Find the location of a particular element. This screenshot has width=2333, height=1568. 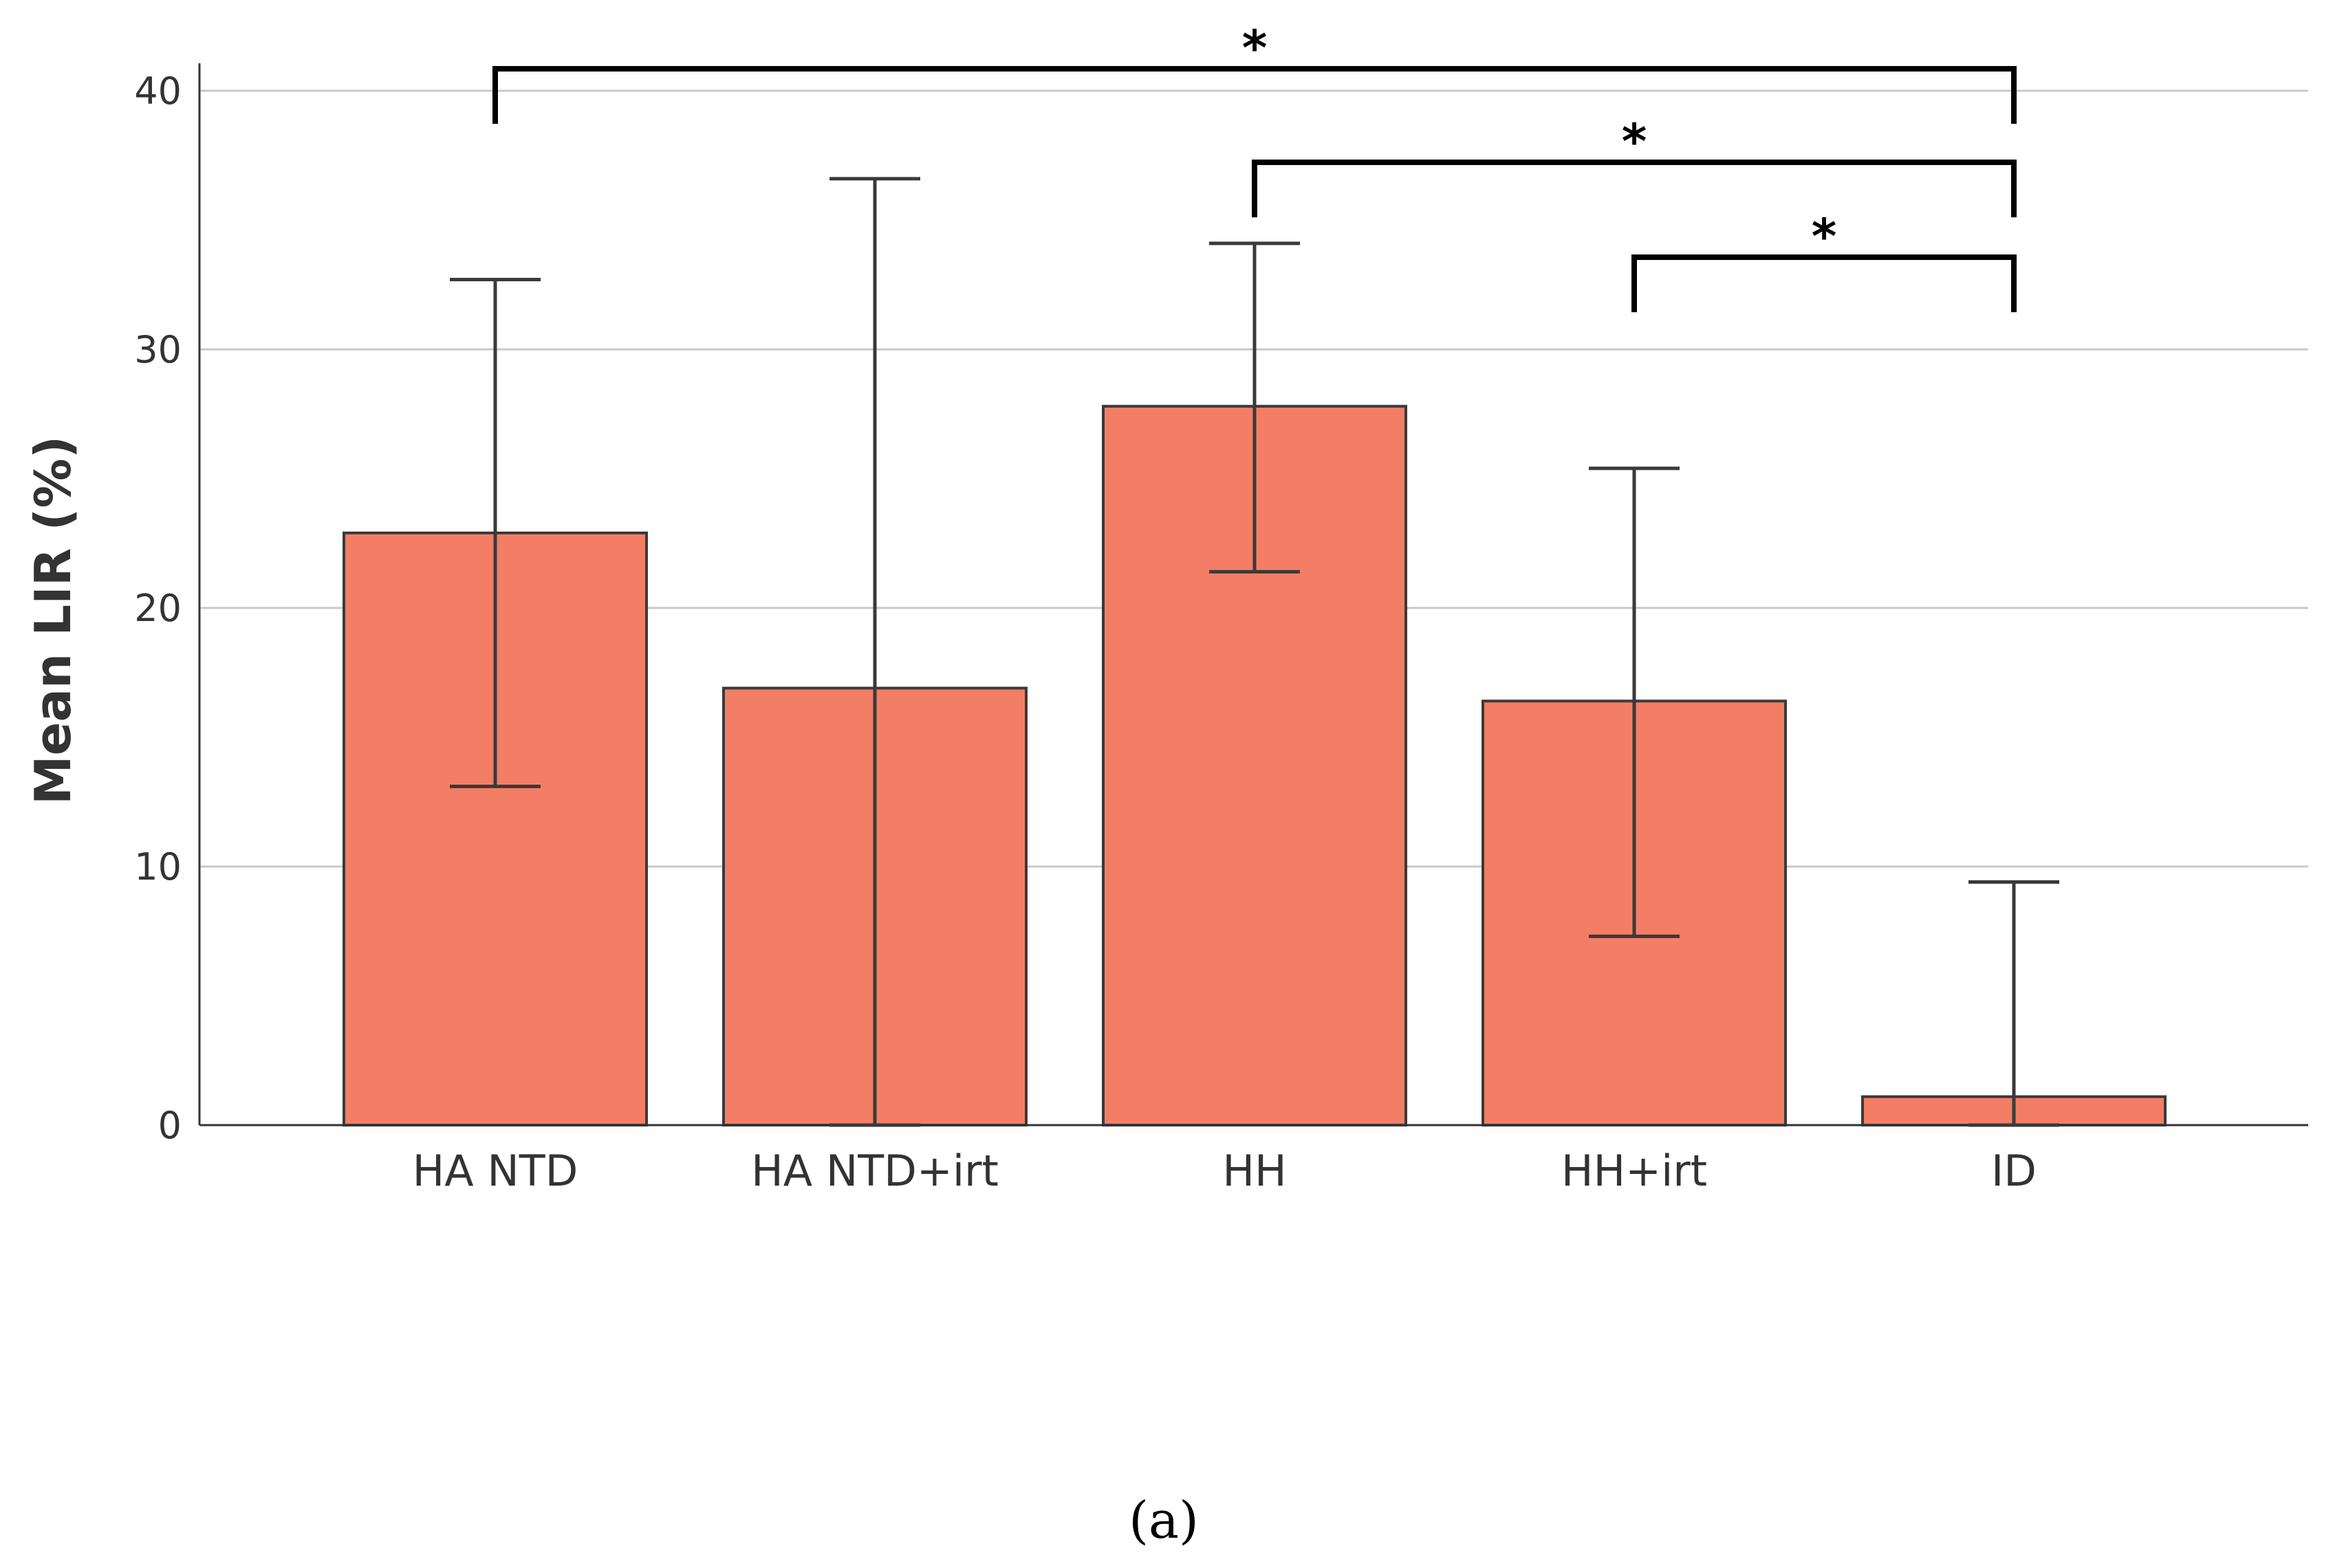

y-axis-title: Mean LIR (%) is located at coordinates (53, 620).